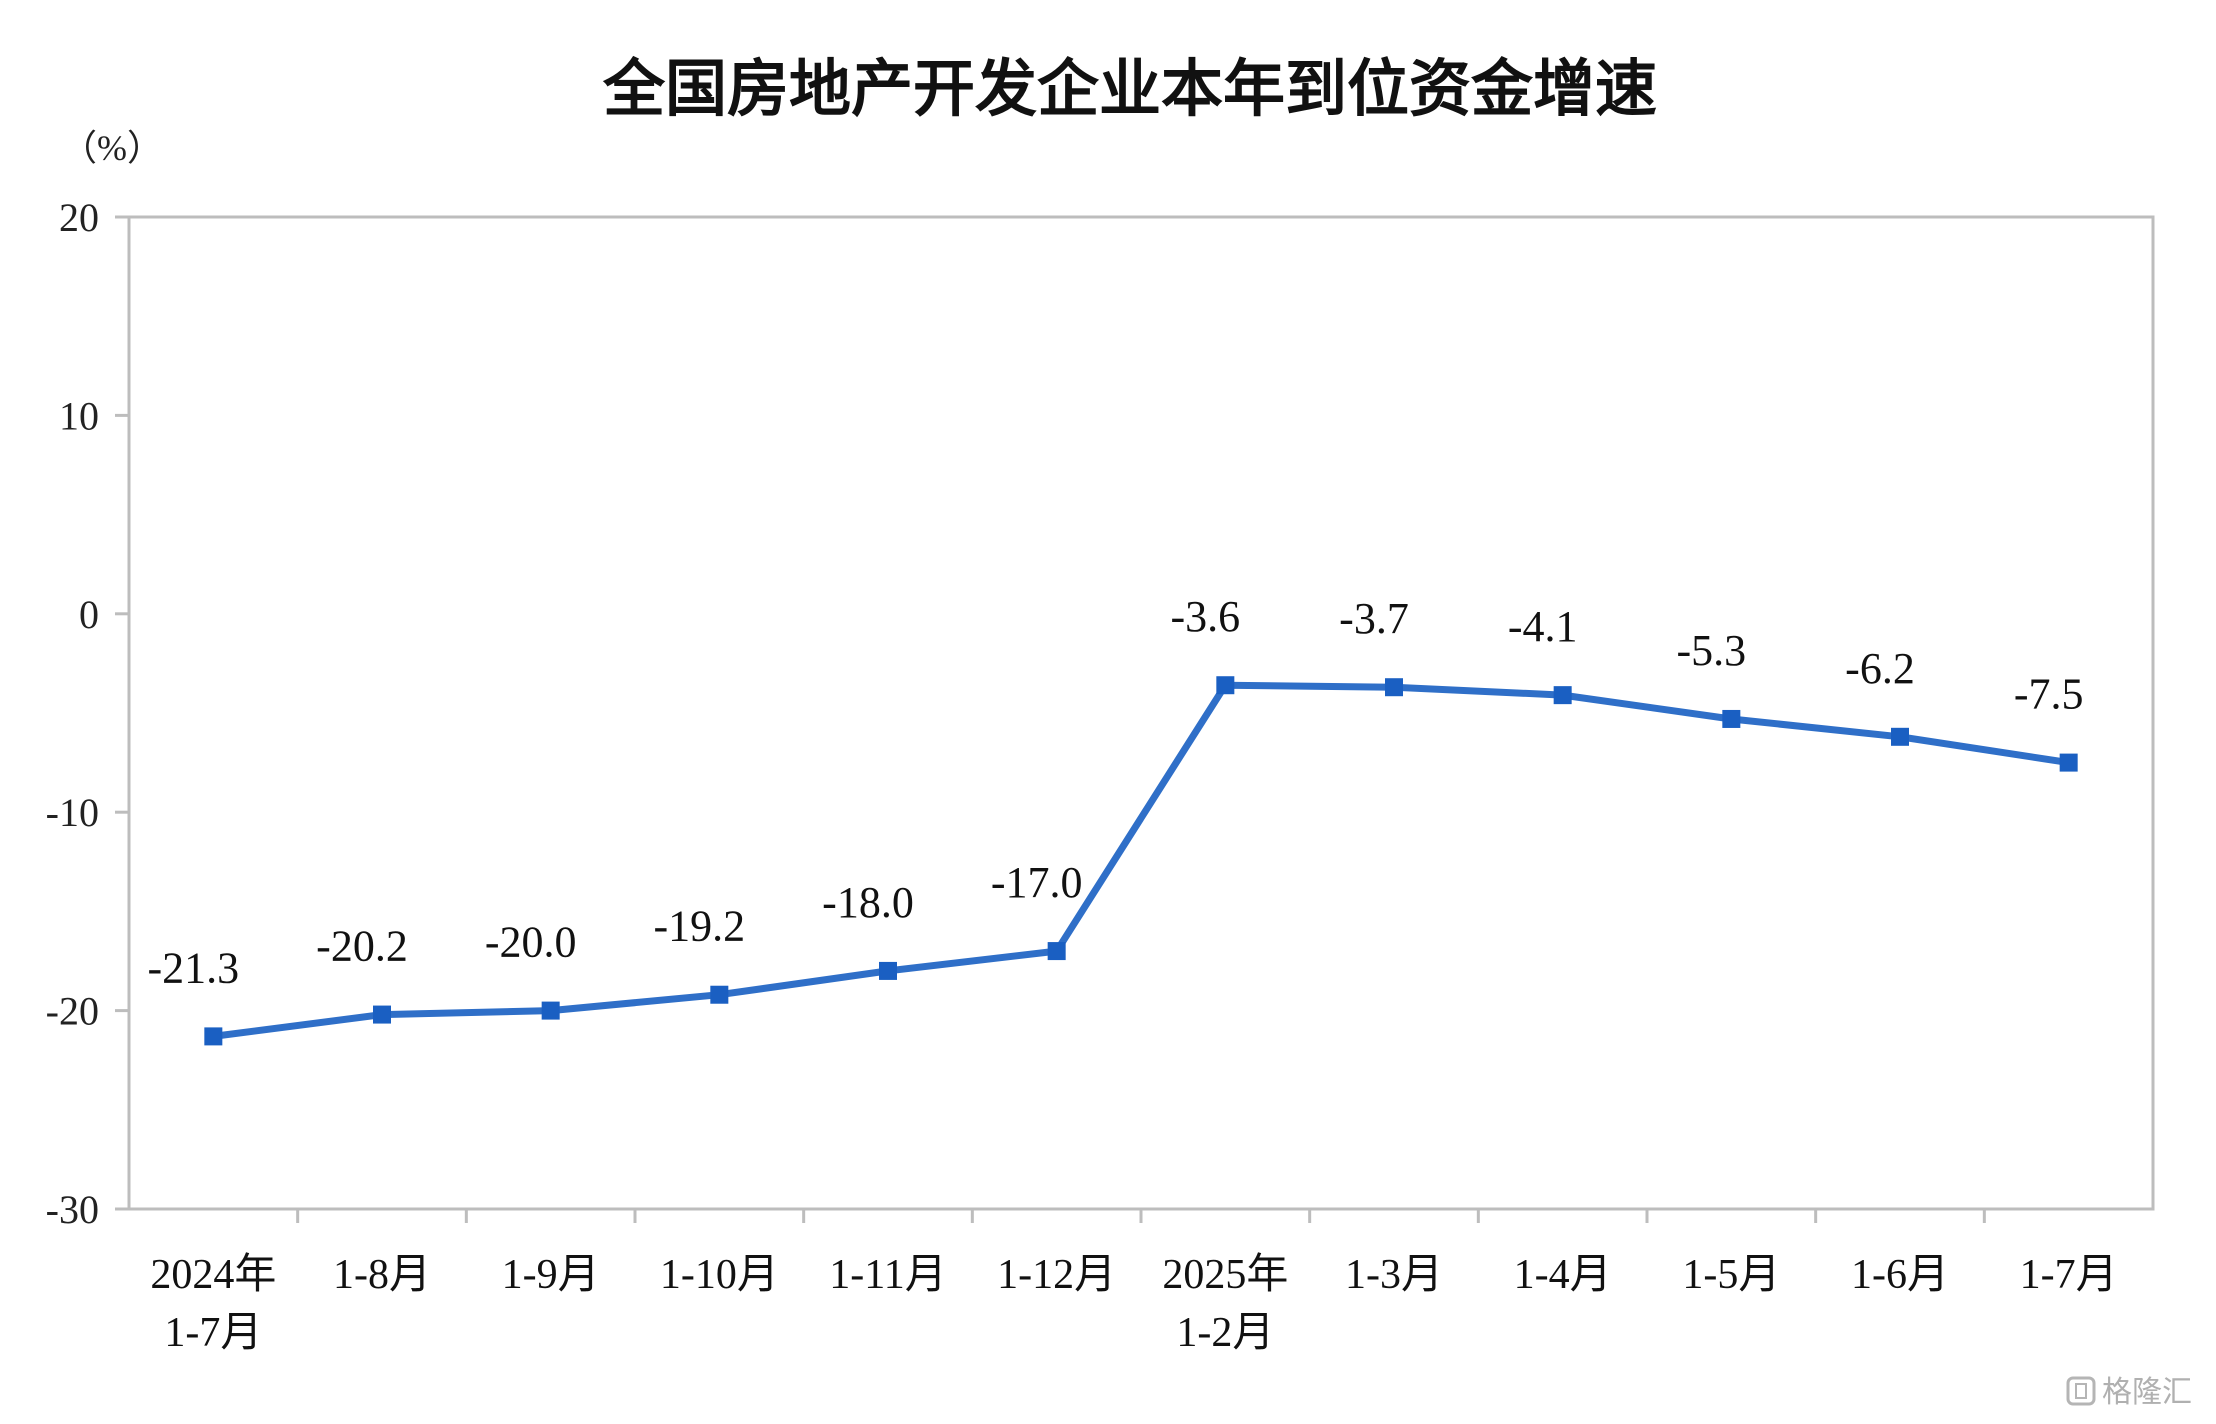 Image resolution: width=2216 pixels, height=1424 pixels. Describe the element at coordinates (2049, 694) in the screenshot. I see `data-label: -7.5` at that location.